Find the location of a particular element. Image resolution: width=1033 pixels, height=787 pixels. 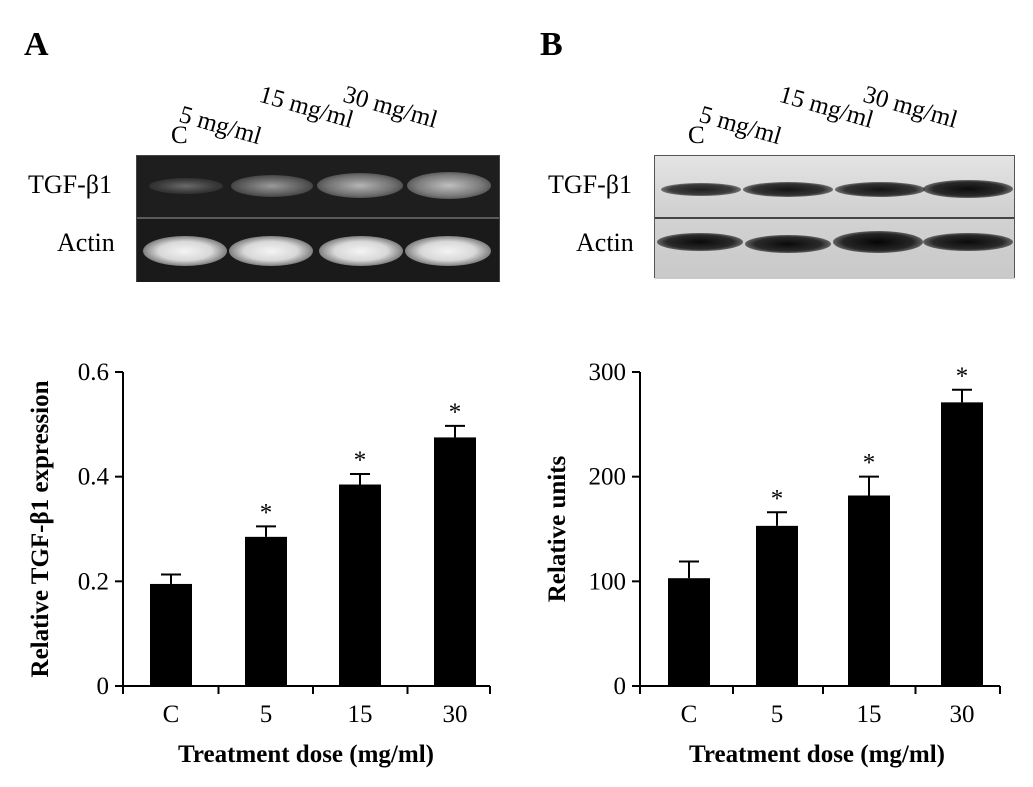

blot-a-gel-image is located at coordinates (318, 218).